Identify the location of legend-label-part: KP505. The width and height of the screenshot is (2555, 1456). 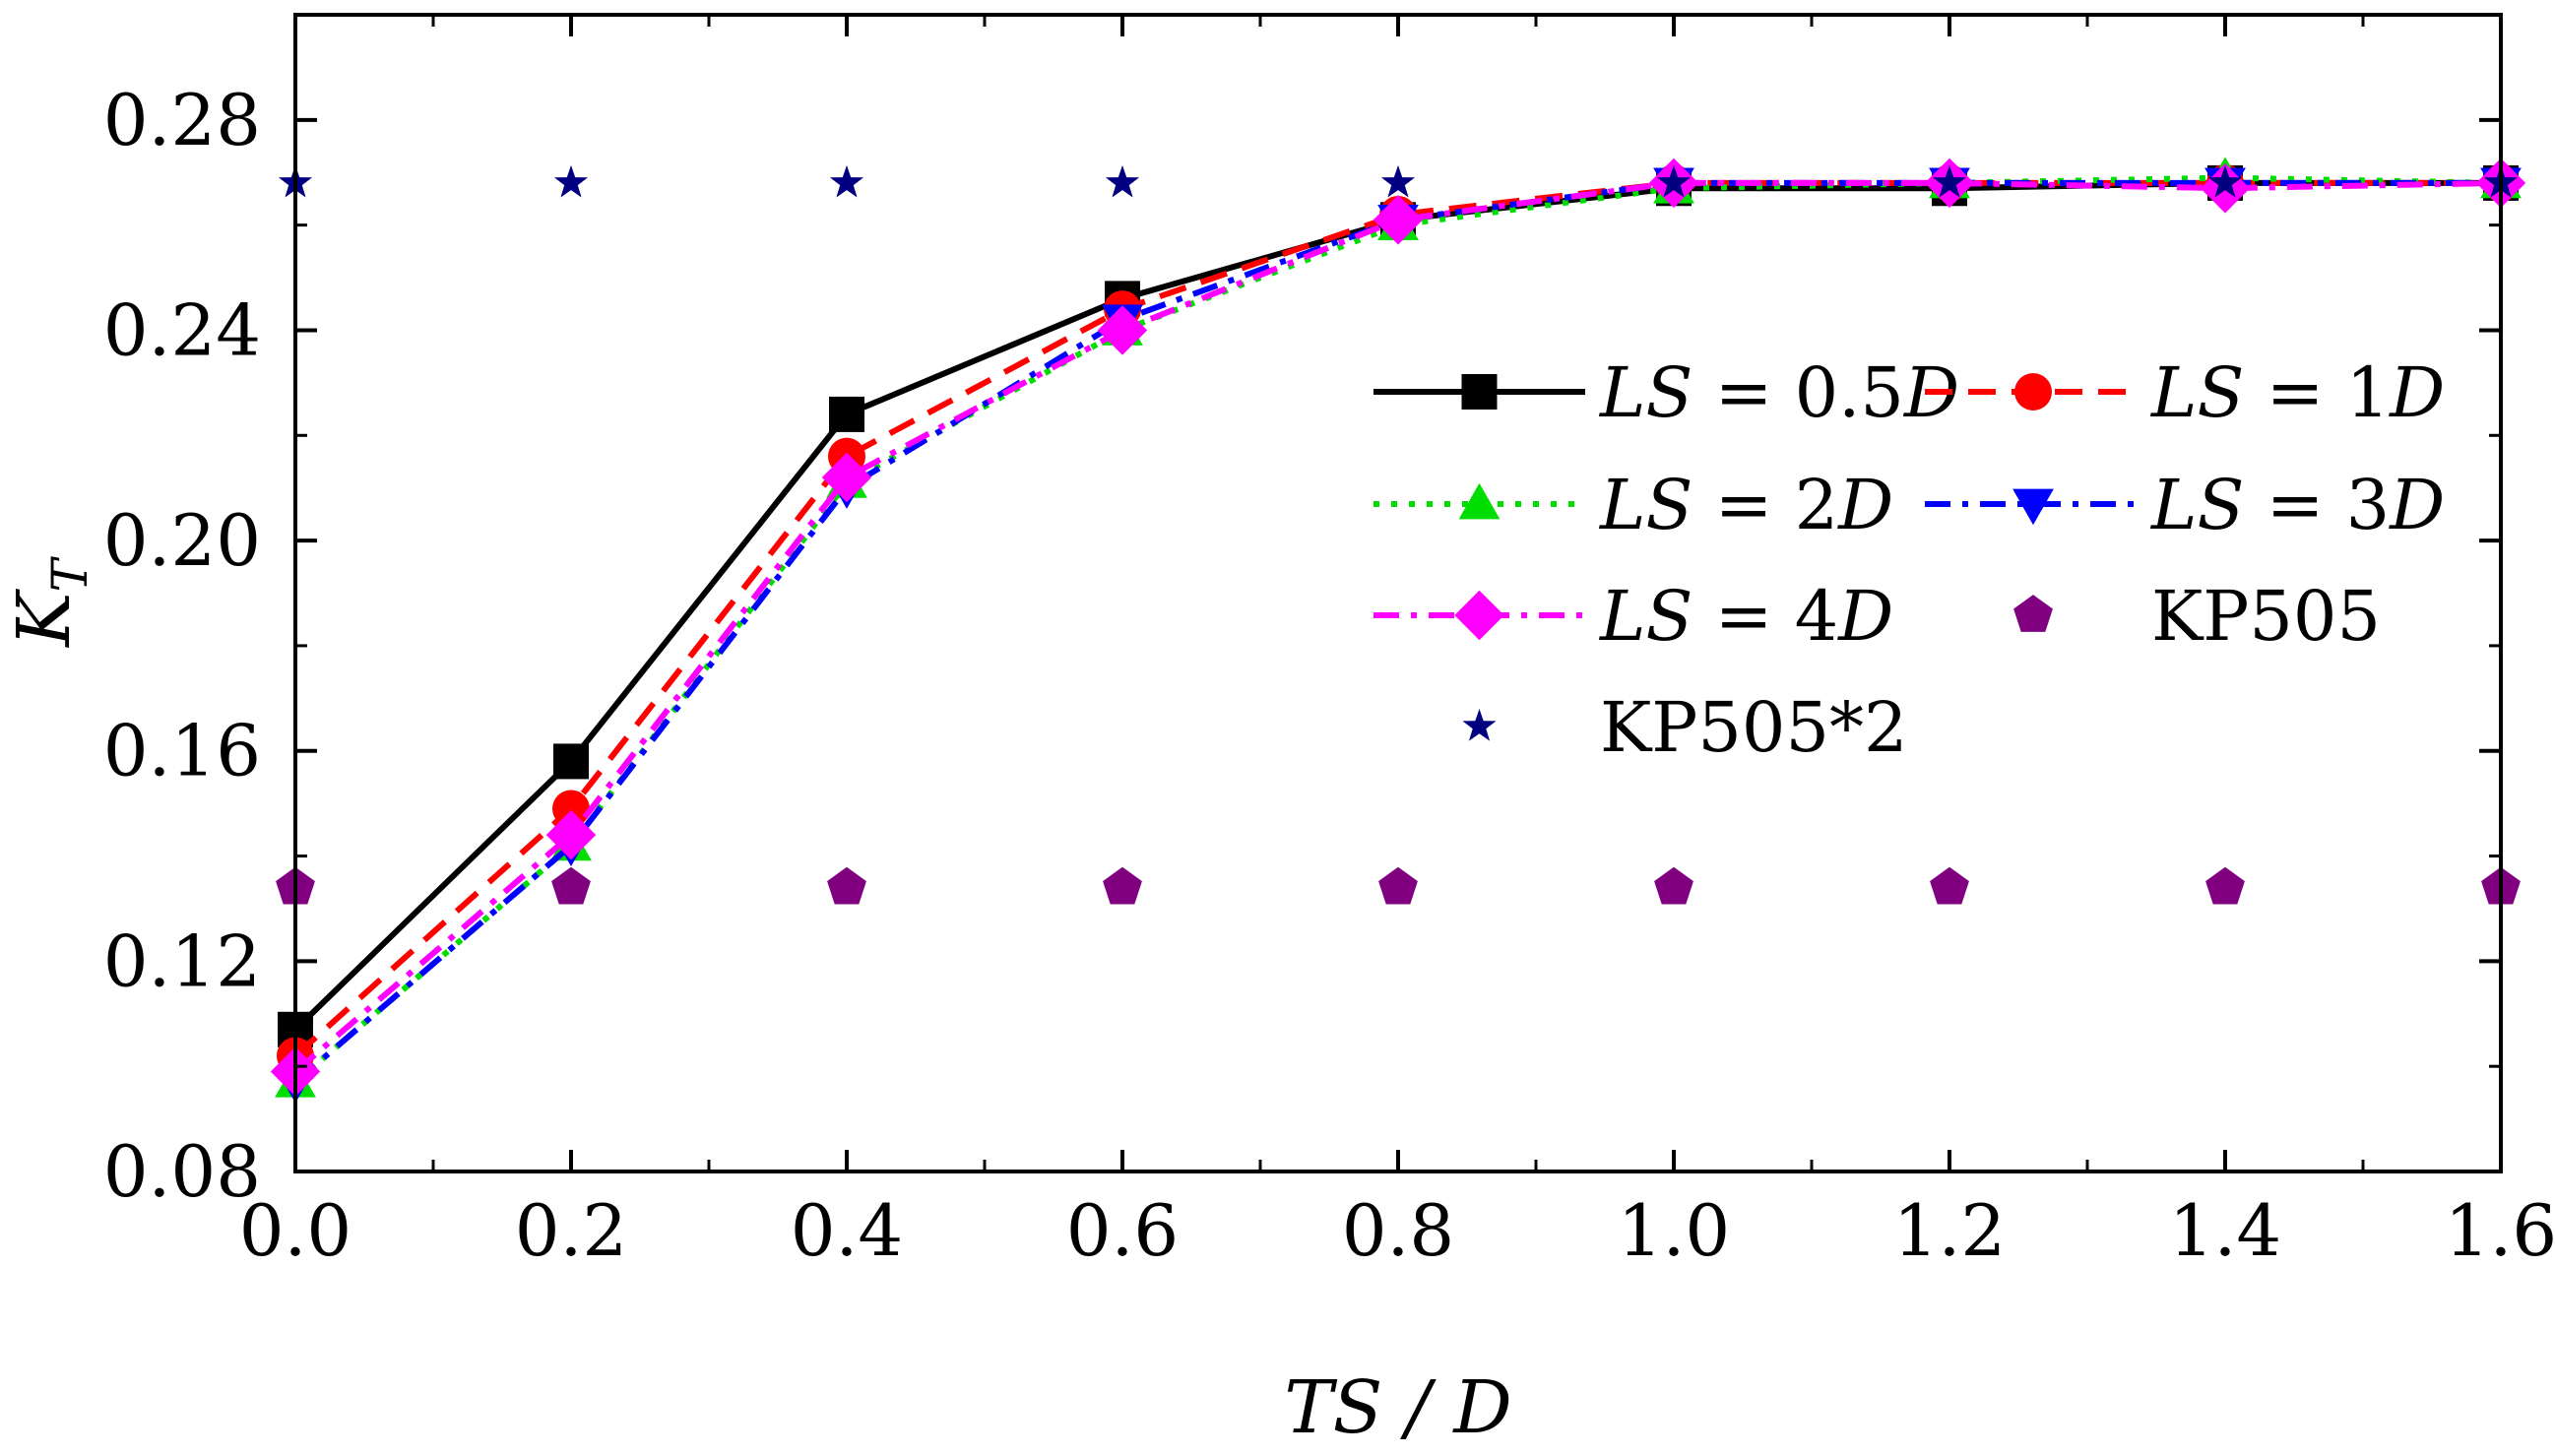
(2266, 616).